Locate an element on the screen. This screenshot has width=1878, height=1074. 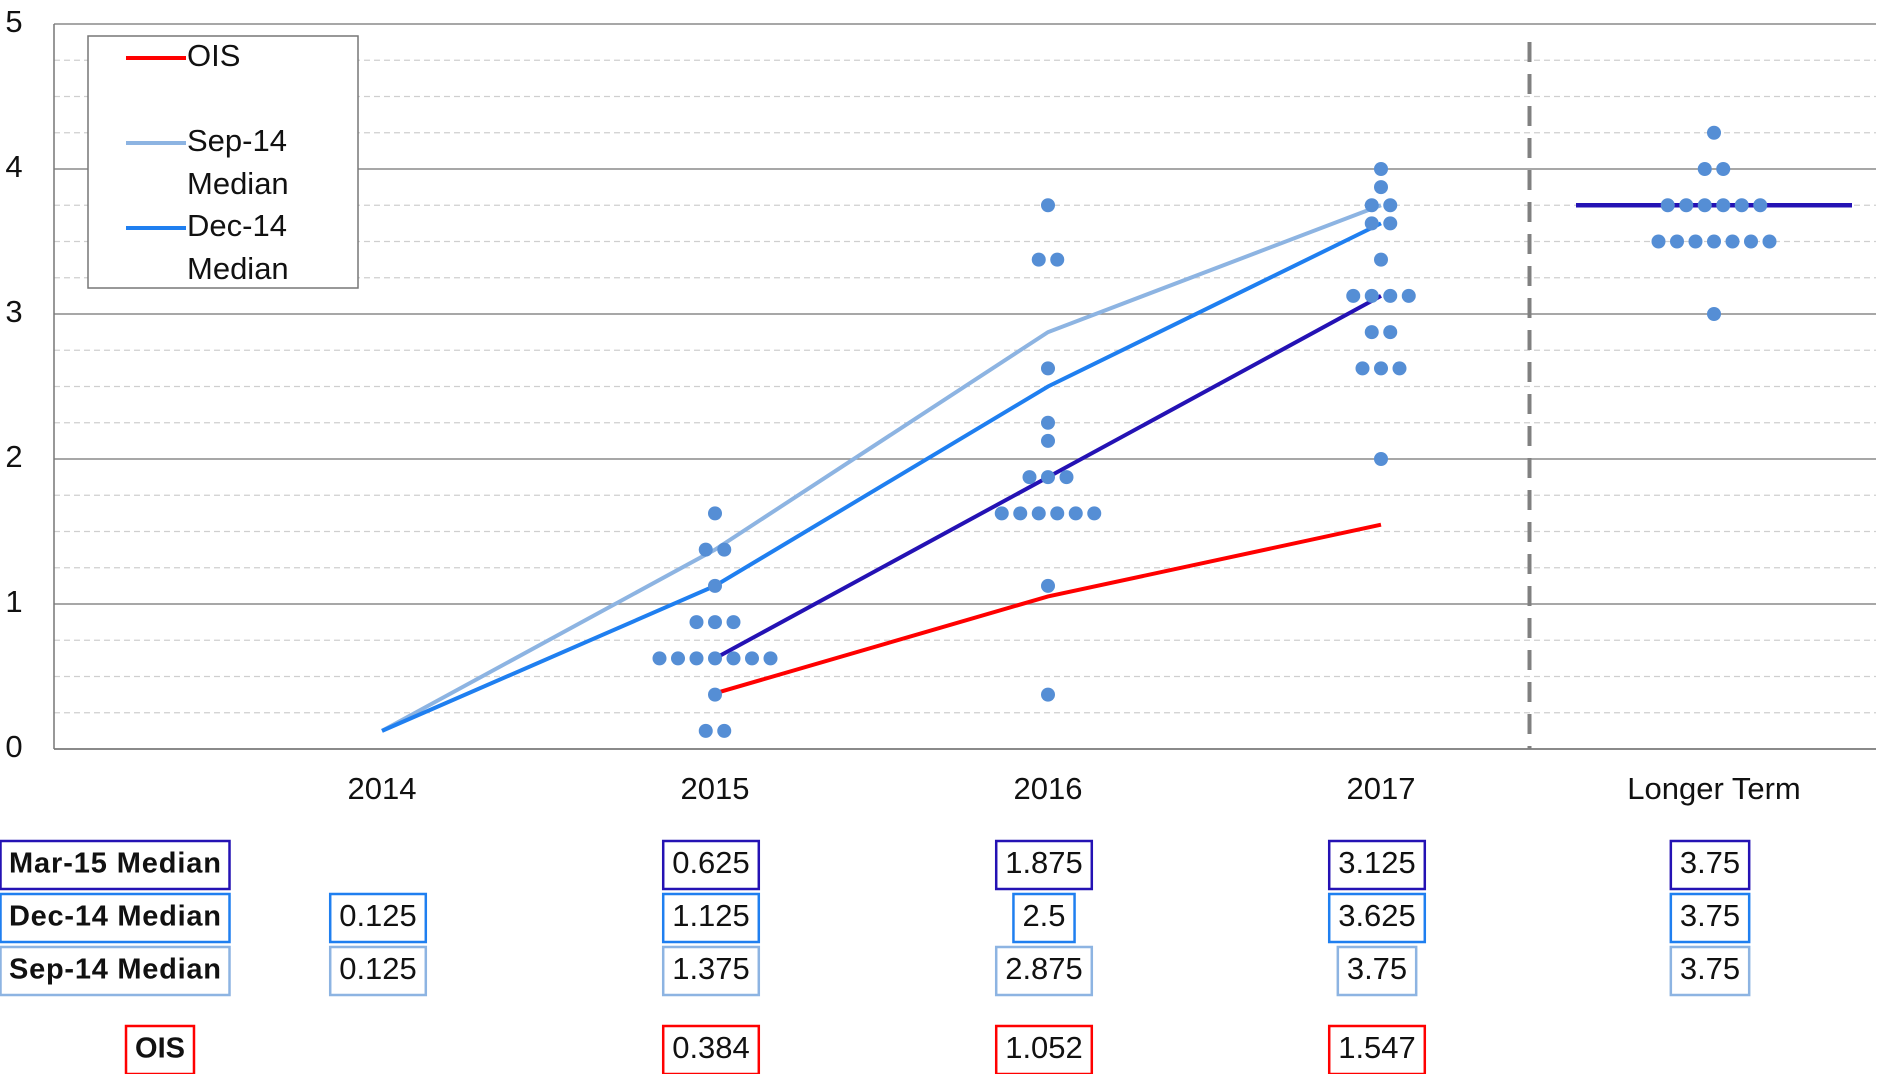
x-tick-label: 2016 is located at coordinates (1048, 788).